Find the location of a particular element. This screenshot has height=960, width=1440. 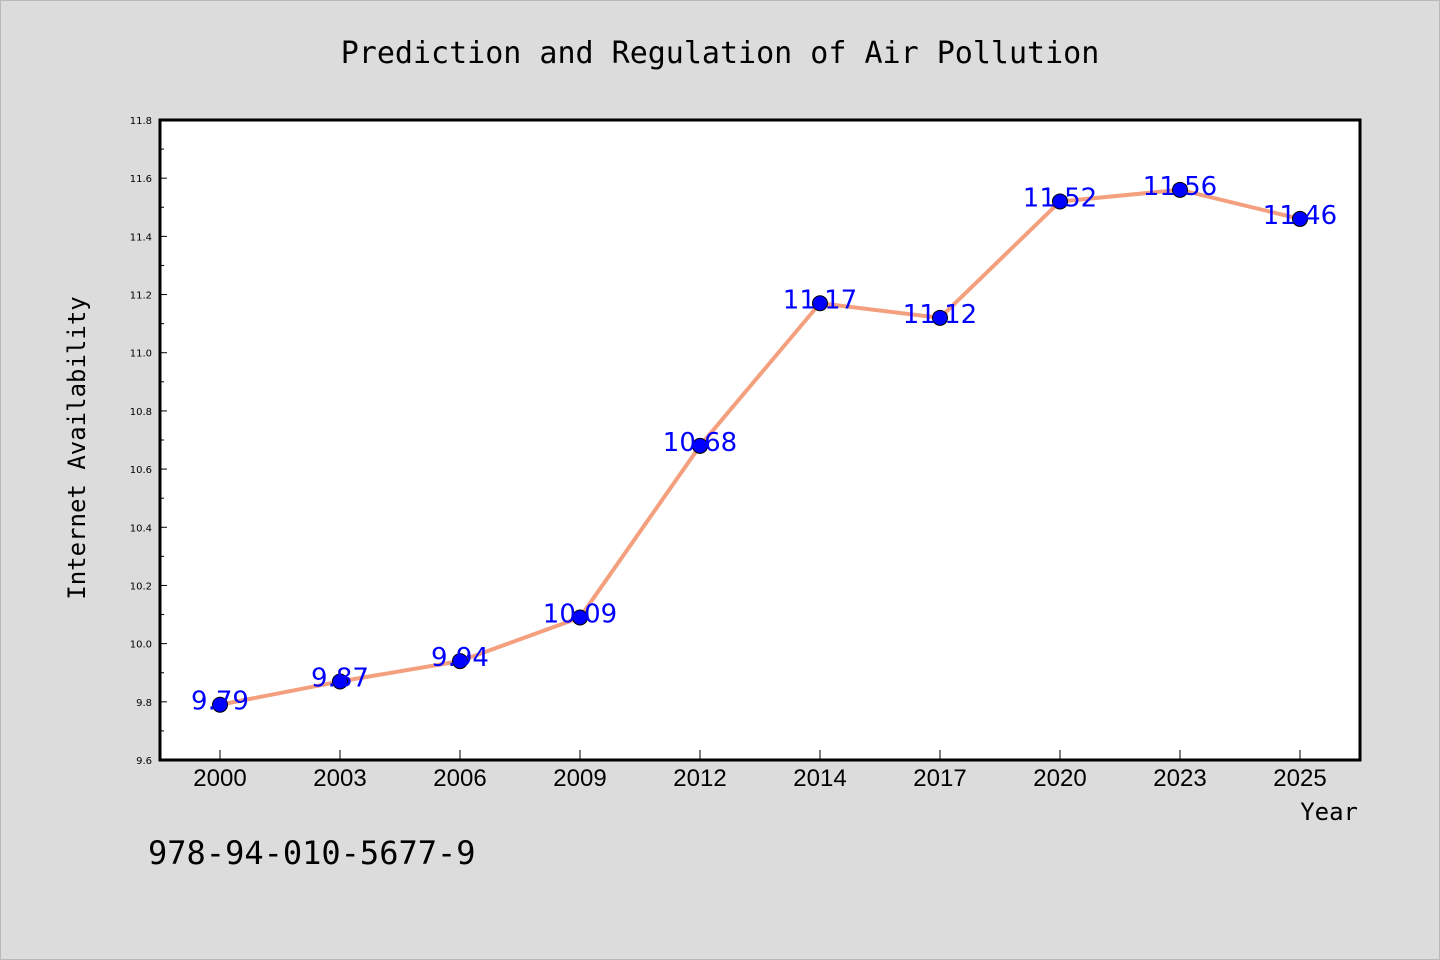

data-label: 9.94 is located at coordinates (460, 658).